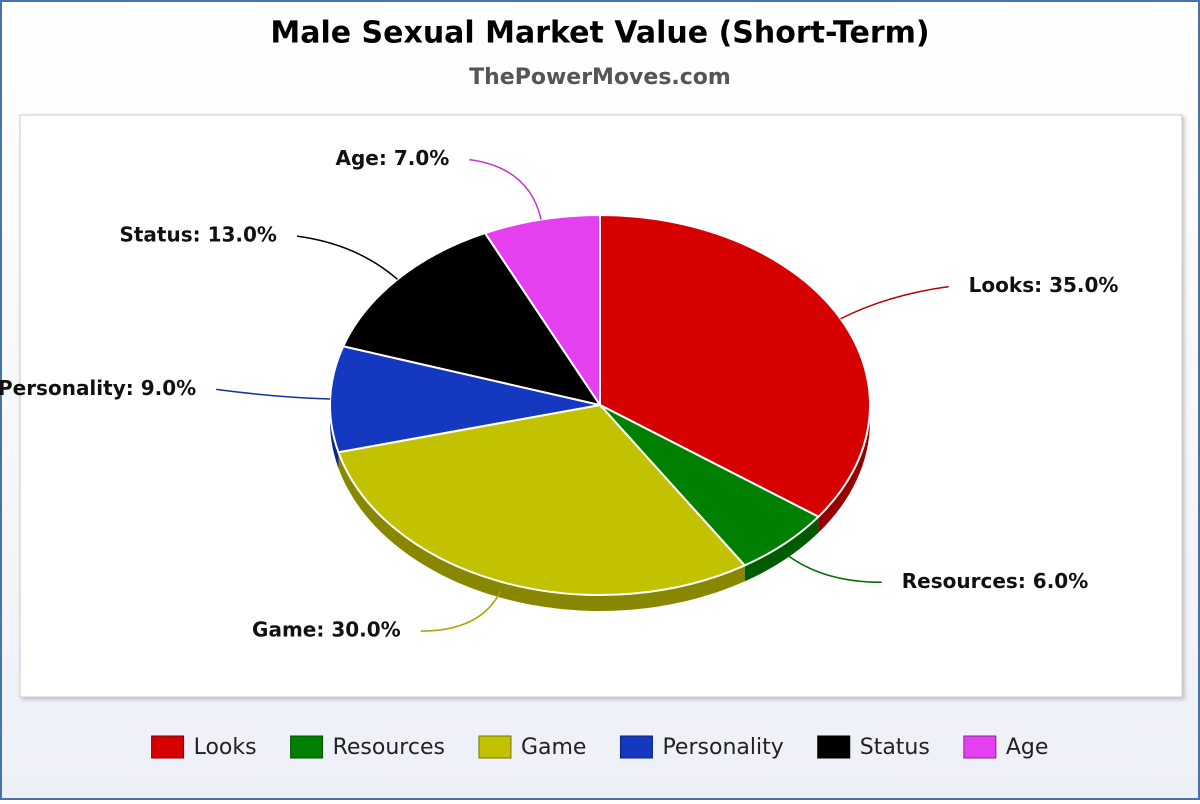  What do you see at coordinates (722, 747) in the screenshot?
I see `legend-label: Personality` at bounding box center [722, 747].